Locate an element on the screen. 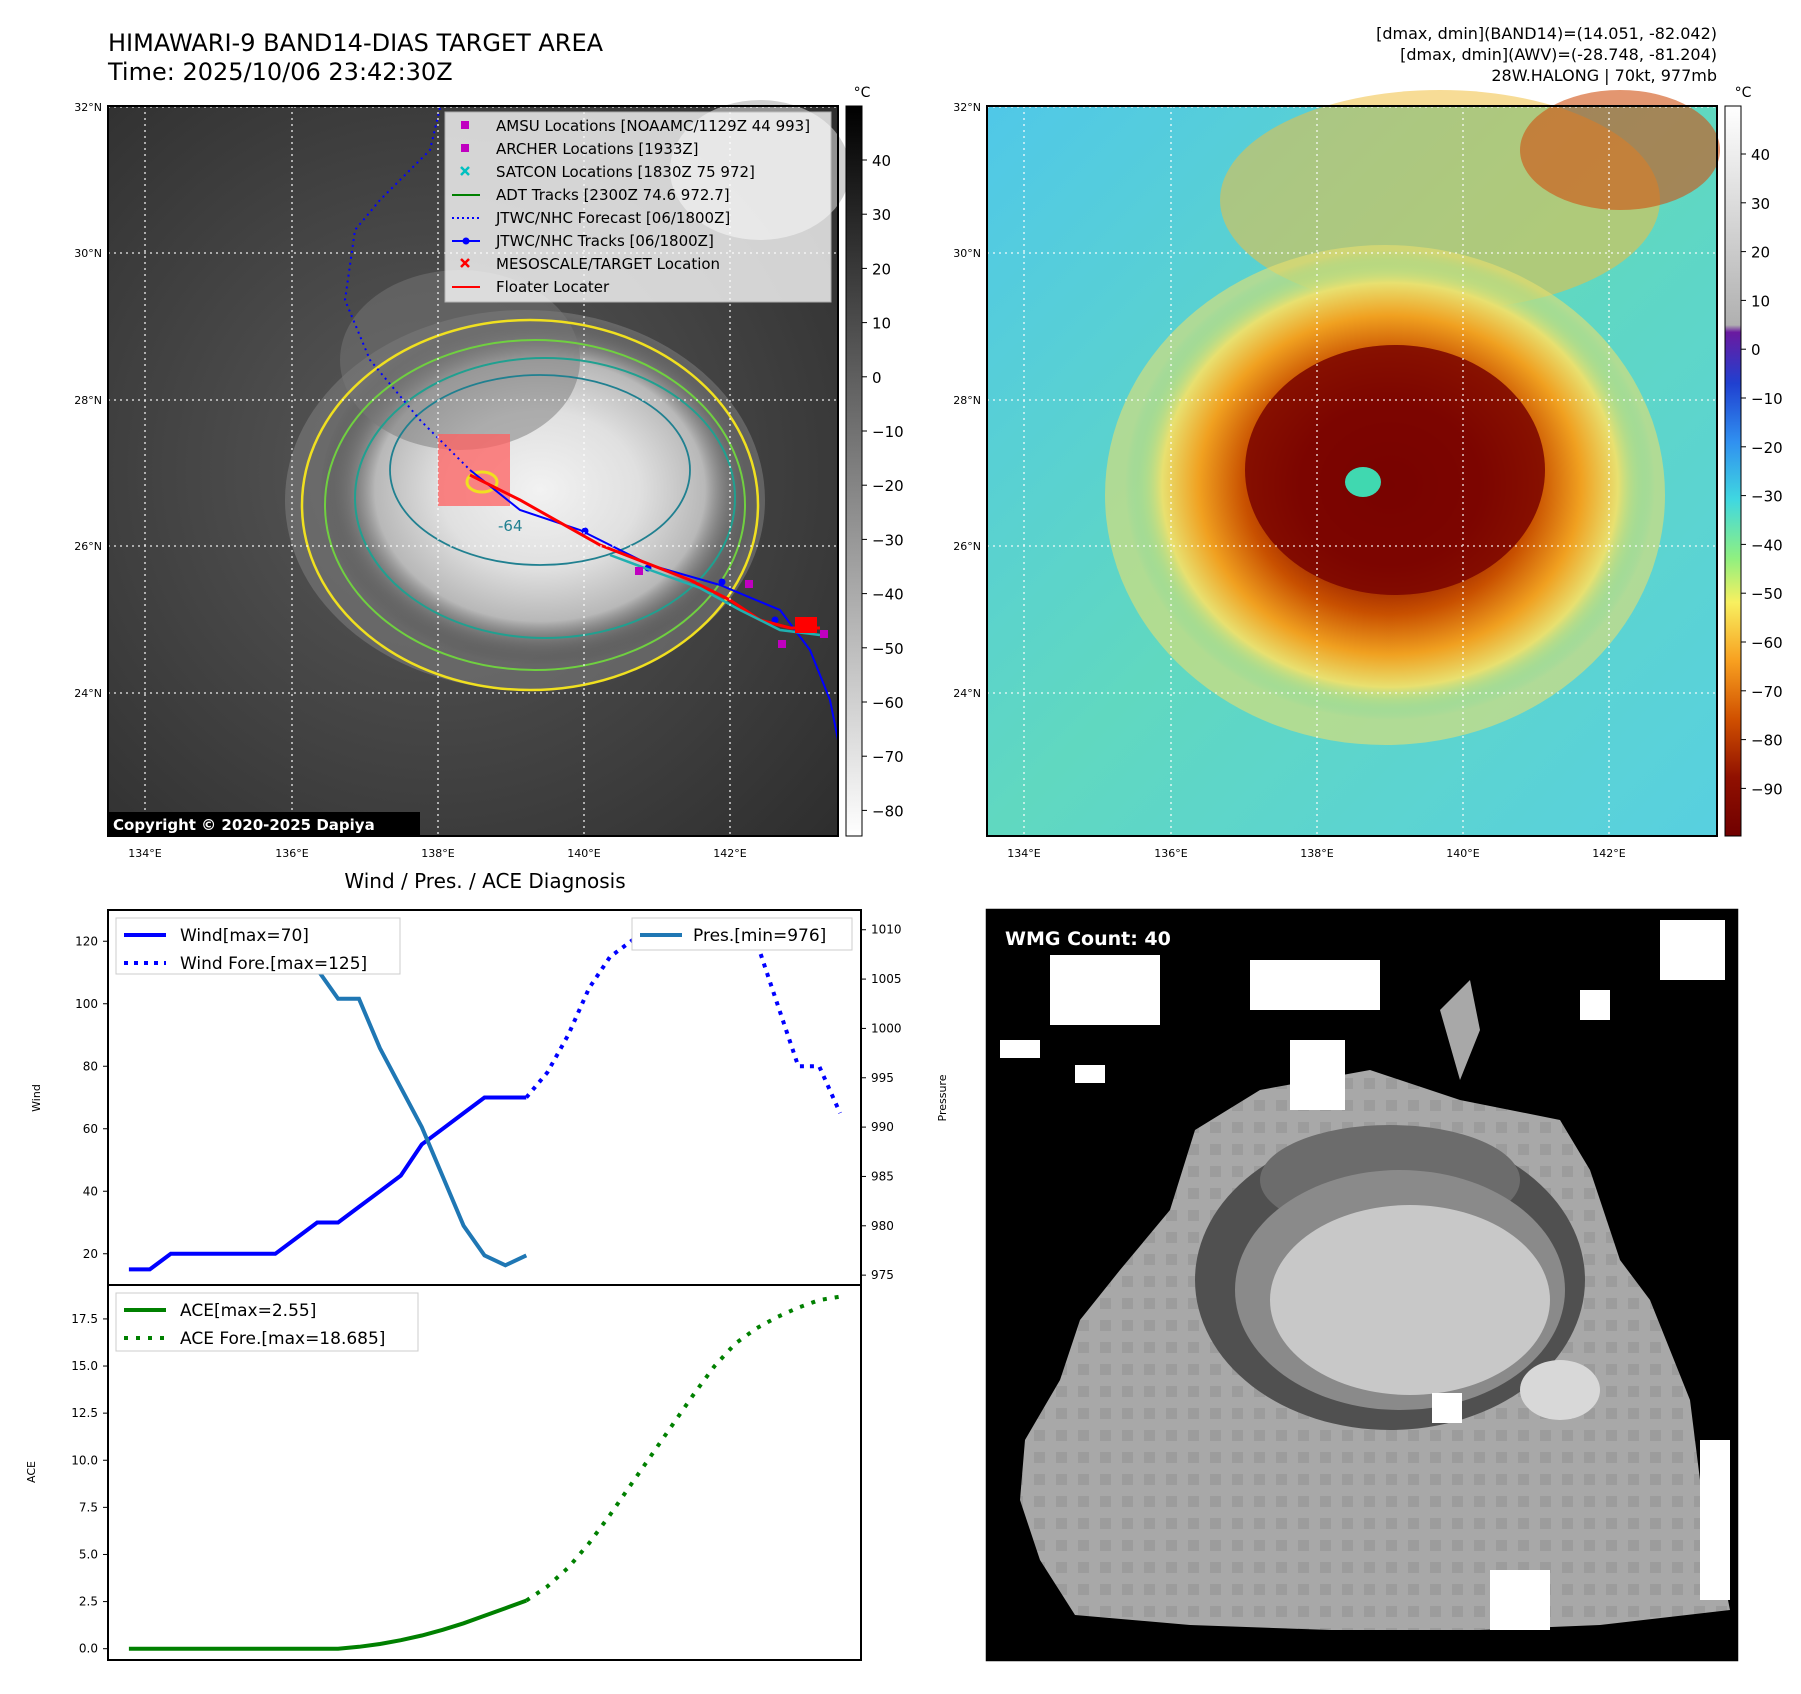 This screenshot has width=1801, height=1694. ace-y-tick: 12.5 is located at coordinates (84, 1413).